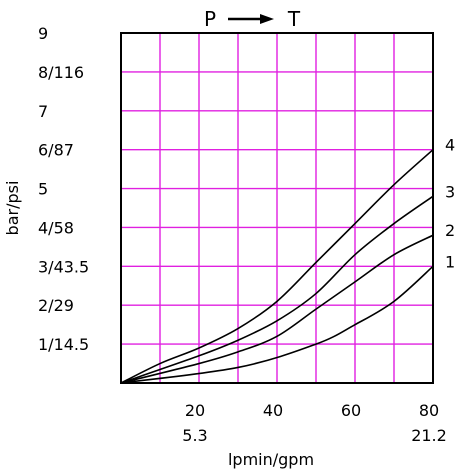  What do you see at coordinates (429, 435) in the screenshot?
I see `x-tick-sublabel: 21.2` at bounding box center [429, 435].